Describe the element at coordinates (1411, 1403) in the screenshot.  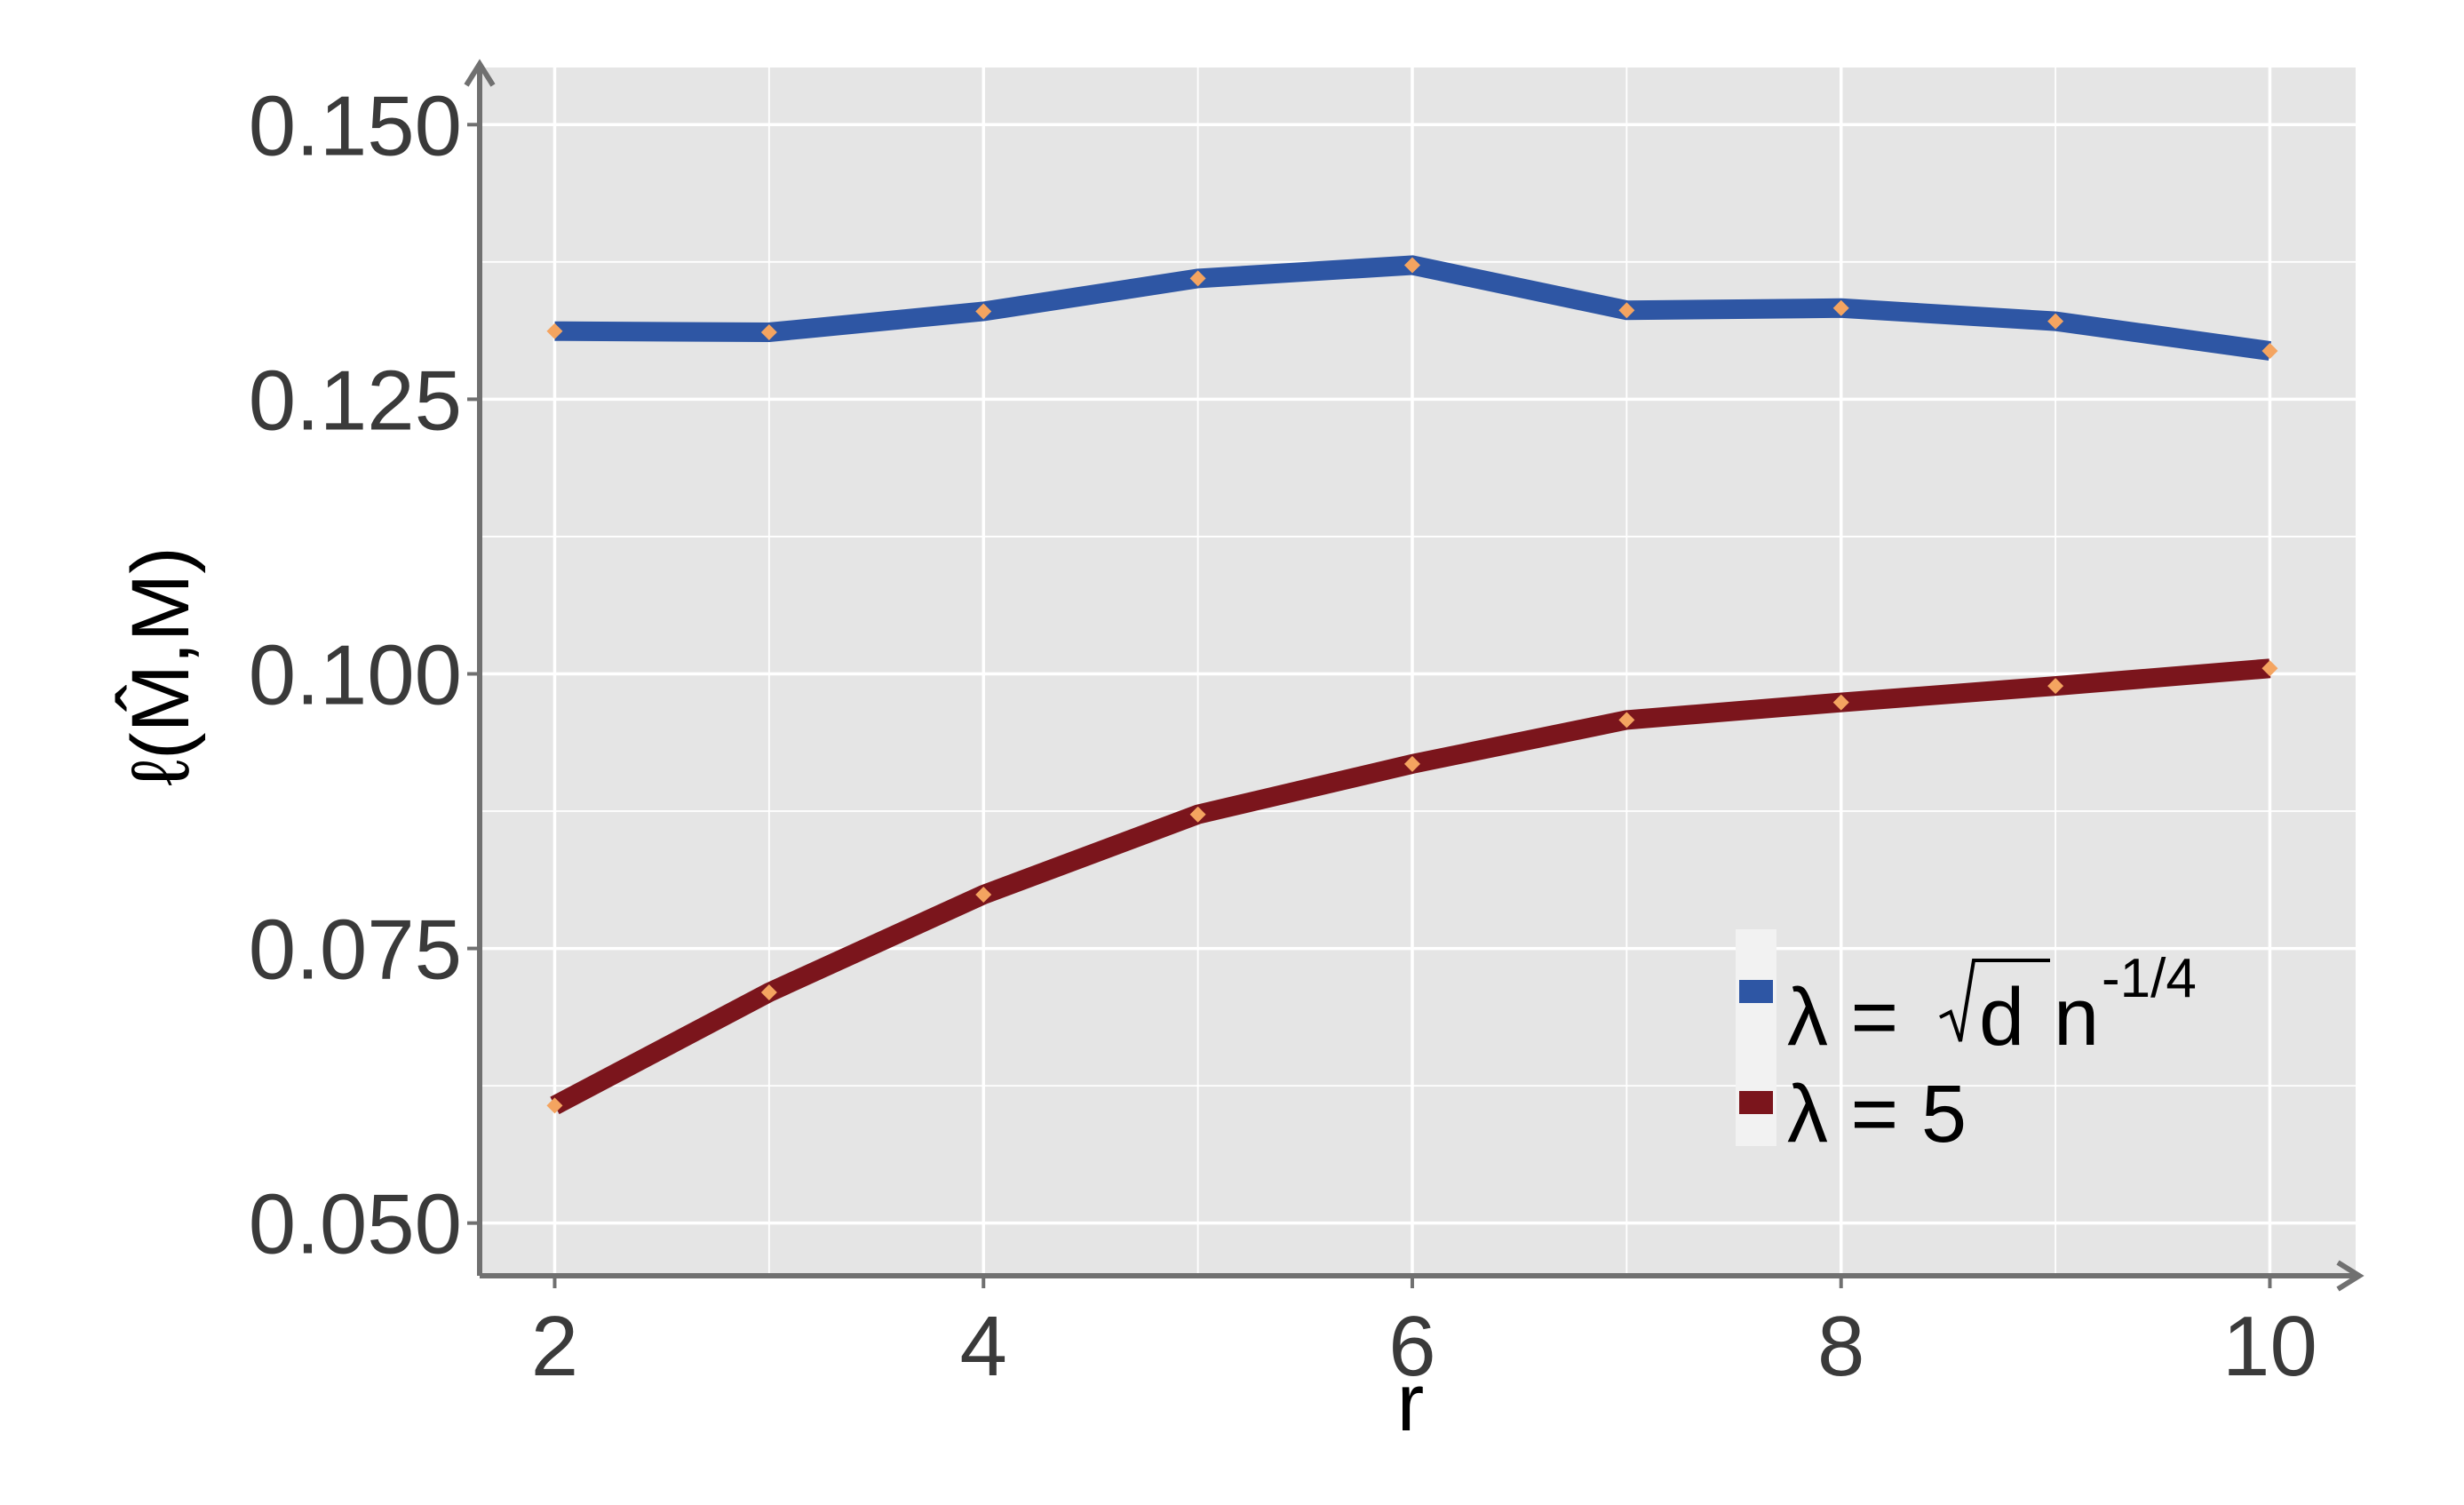
I see `x-axis-title: r` at that location.